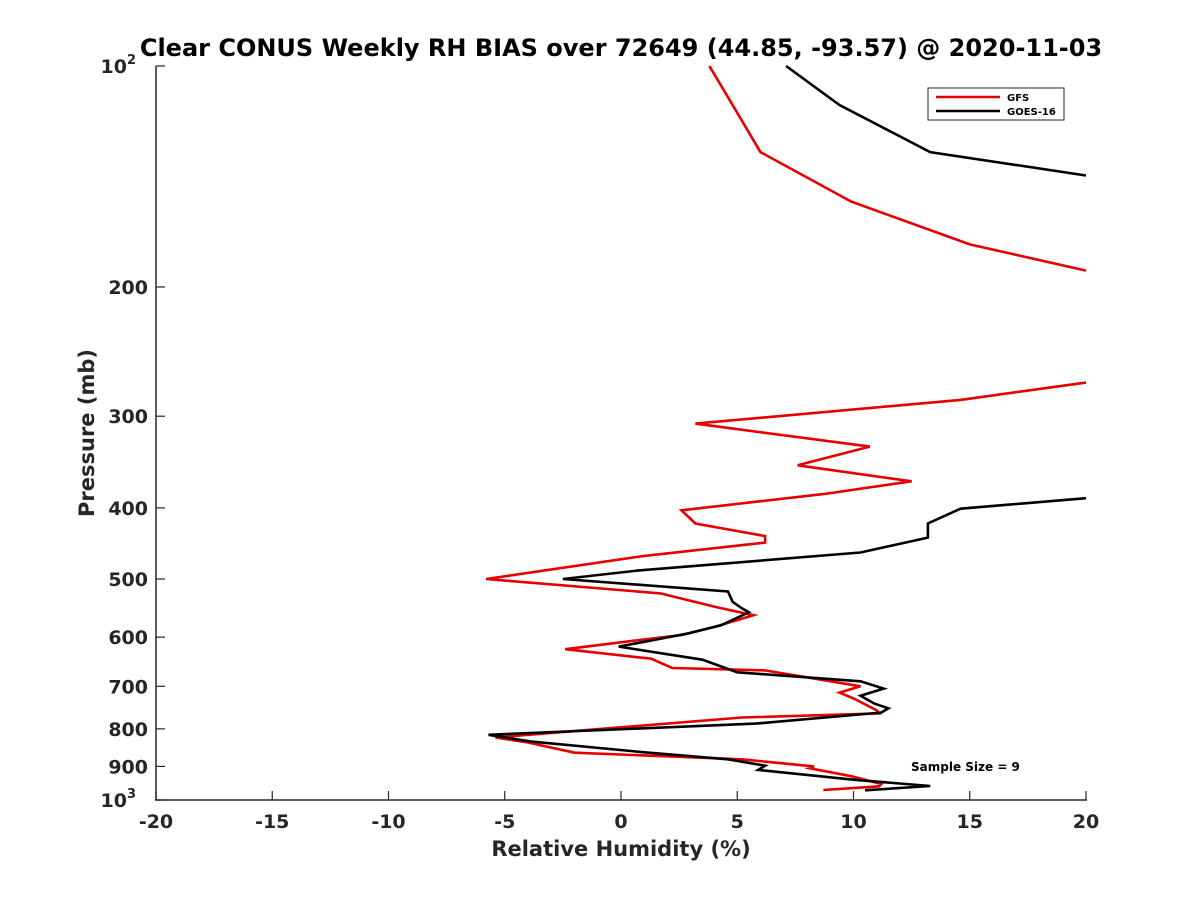 Image resolution: width=1200 pixels, height=900 pixels. Describe the element at coordinates (156, 822) in the screenshot. I see `x-tick-label: -20` at that location.